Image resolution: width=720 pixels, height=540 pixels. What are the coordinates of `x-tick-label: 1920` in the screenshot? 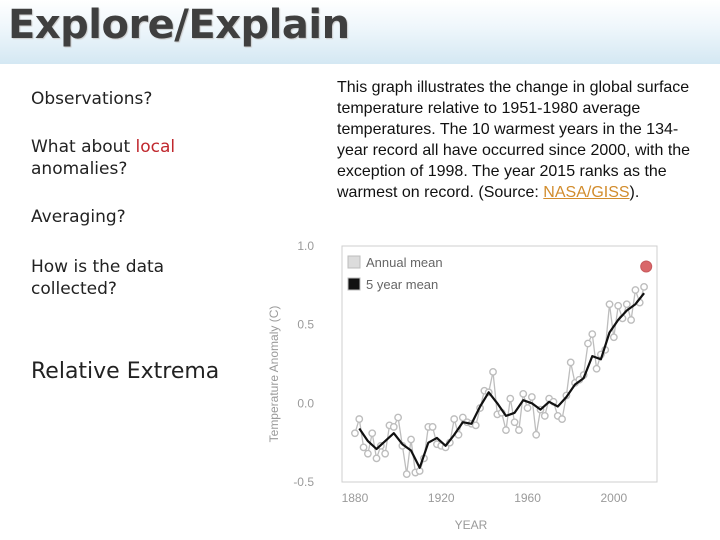 It's located at (441, 498).